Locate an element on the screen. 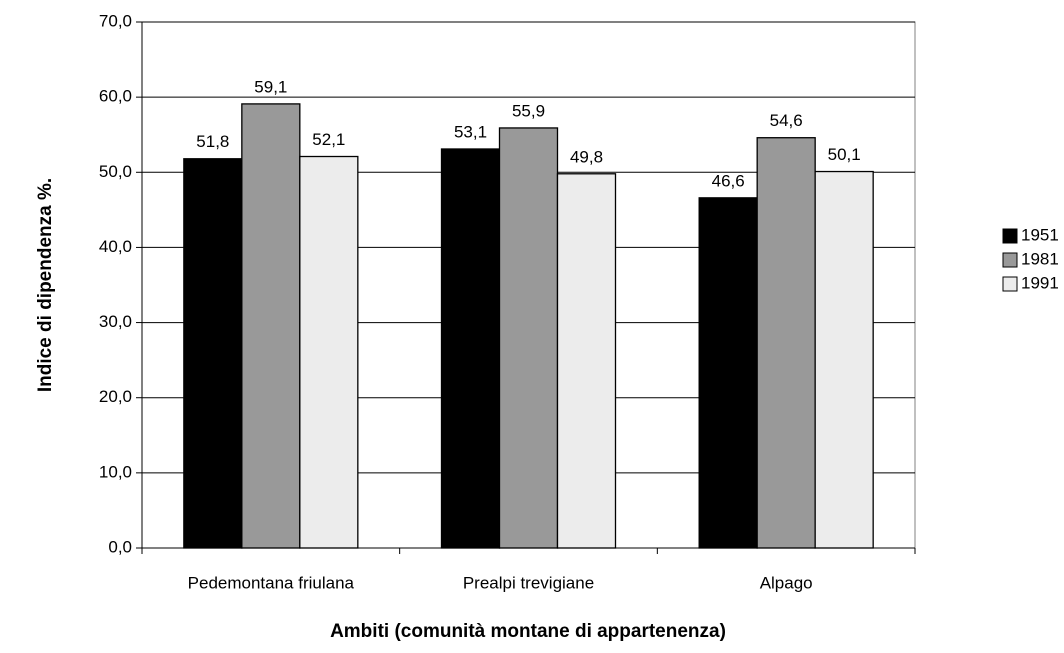 This screenshot has height=653, width=1064. legend-label: 1981 is located at coordinates (1040, 258).